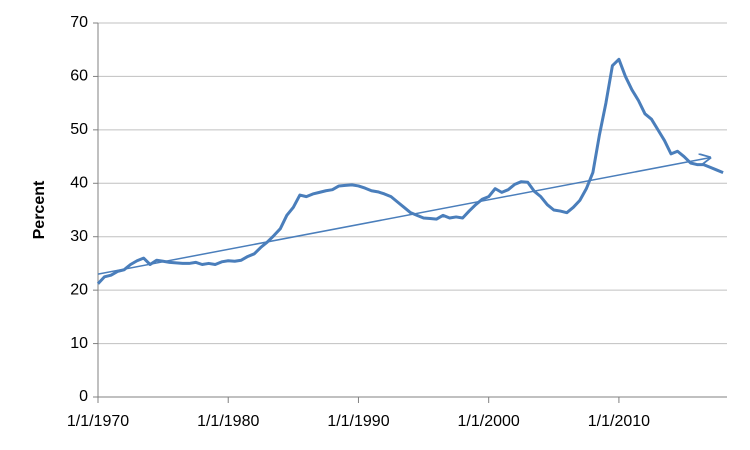 The image size is (750, 450). I want to click on y-tick-label: 10, so click(79, 343).